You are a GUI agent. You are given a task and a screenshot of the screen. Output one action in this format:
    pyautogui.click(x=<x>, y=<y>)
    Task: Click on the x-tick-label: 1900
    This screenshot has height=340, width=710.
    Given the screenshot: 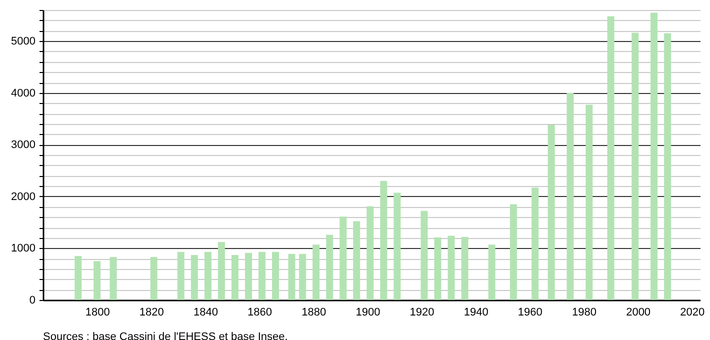 What is the action you would take?
    pyautogui.click(x=368, y=312)
    